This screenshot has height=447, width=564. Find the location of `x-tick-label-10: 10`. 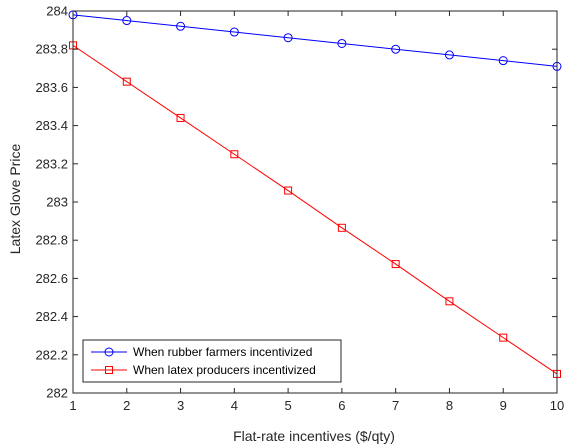

x-tick-label-10: 10 is located at coordinates (557, 405).